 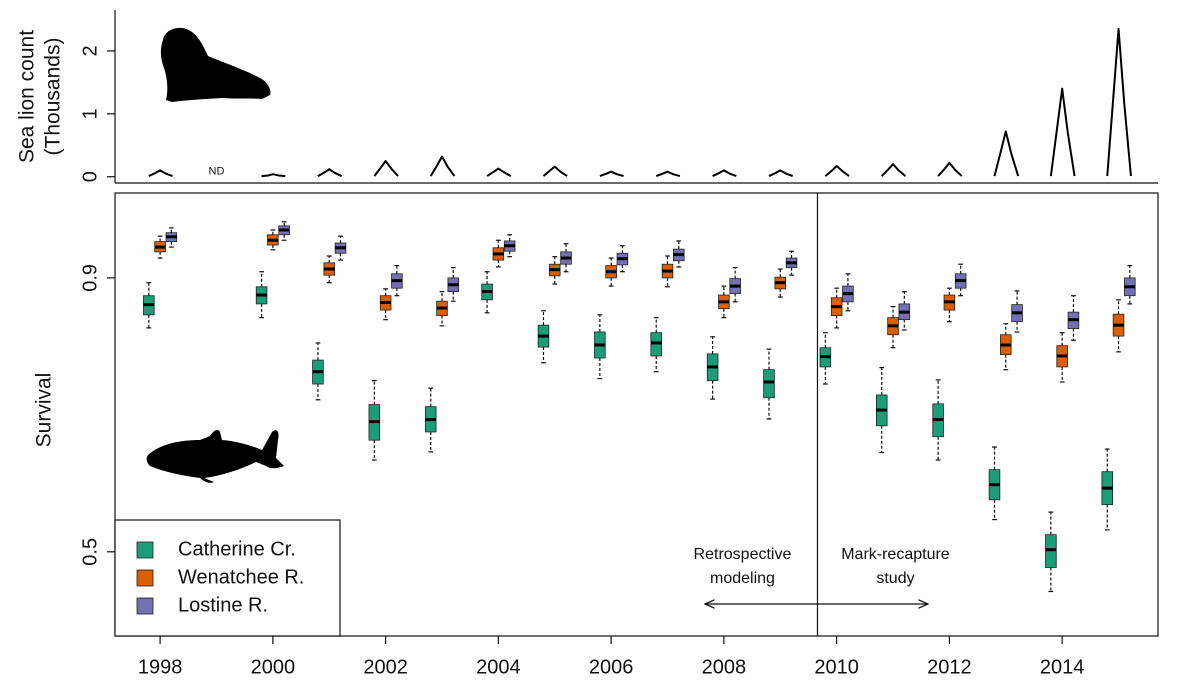 What do you see at coordinates (223, 605) in the screenshot?
I see `legend-label: Lostine R.` at bounding box center [223, 605].